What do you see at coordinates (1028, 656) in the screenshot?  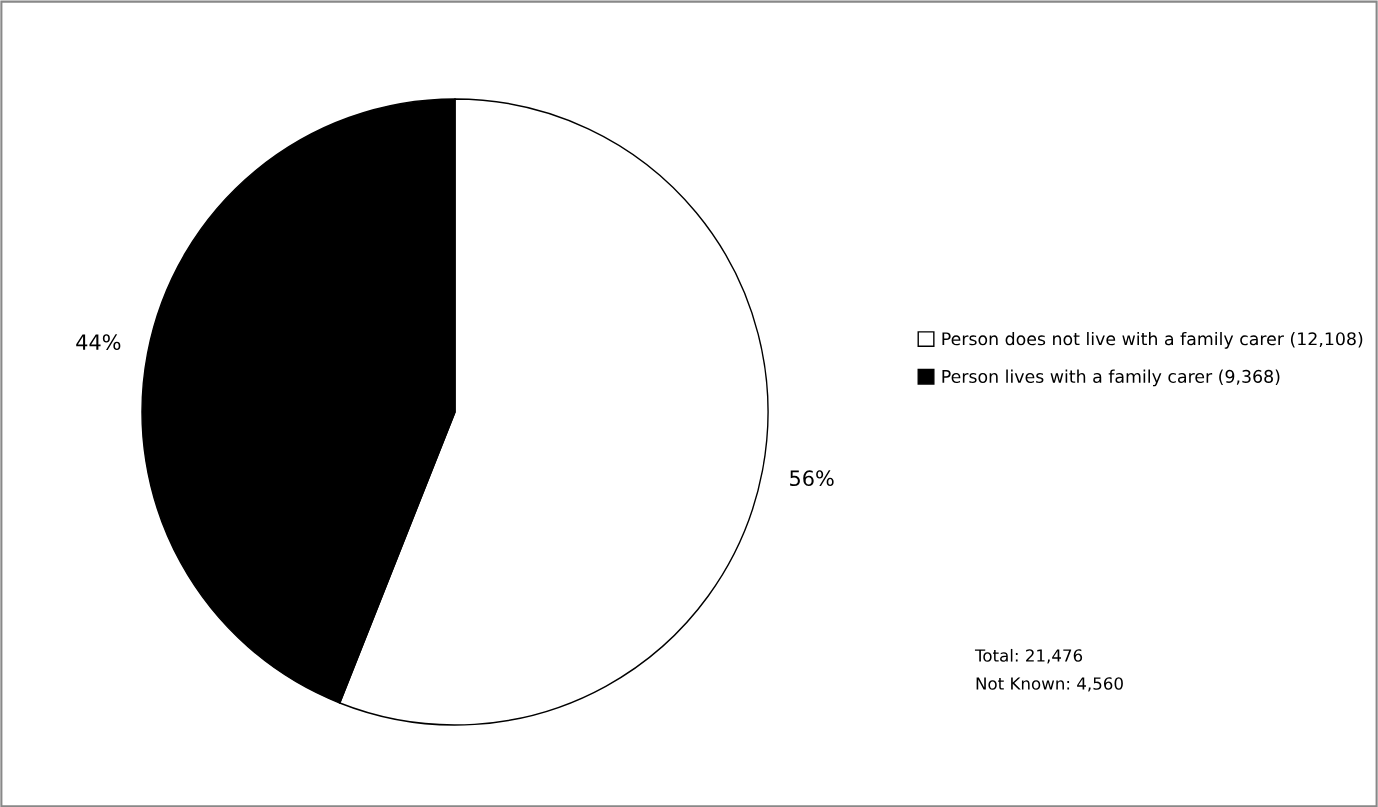 I see `text: Total: 21,476` at bounding box center [1028, 656].